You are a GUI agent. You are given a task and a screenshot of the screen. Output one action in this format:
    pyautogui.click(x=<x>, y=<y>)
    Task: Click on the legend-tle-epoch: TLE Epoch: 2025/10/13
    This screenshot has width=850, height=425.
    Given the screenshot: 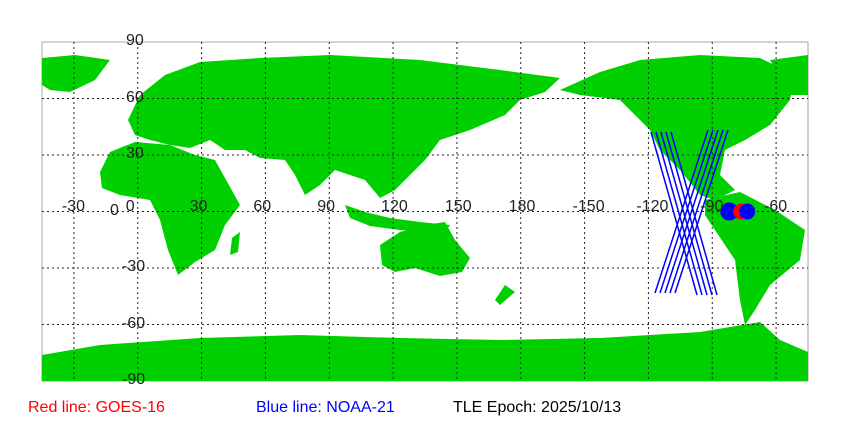 What is the action you would take?
    pyautogui.click(x=537, y=407)
    